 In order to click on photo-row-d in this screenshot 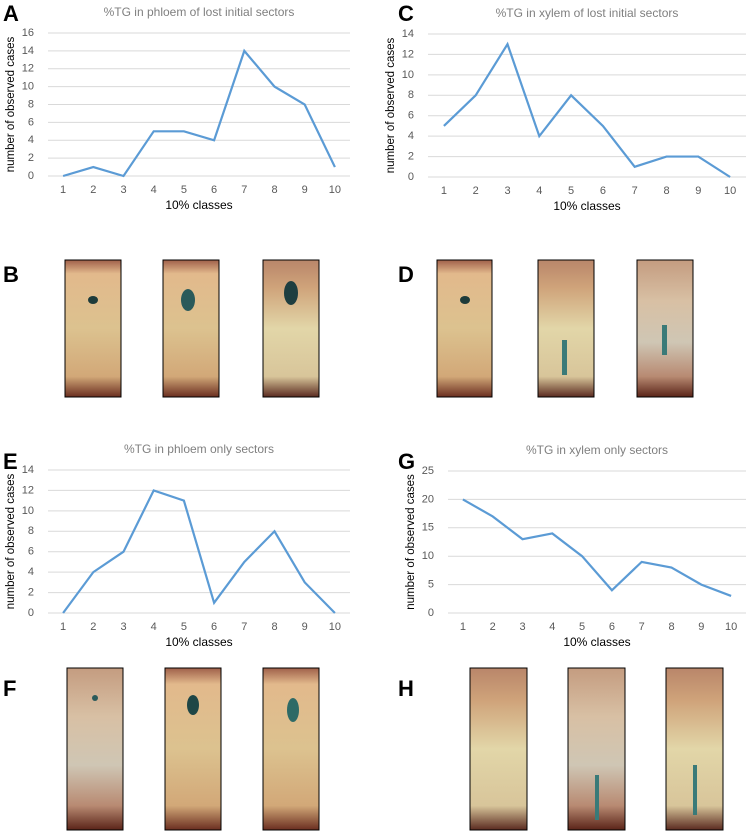, I will do `click(565, 328)`.